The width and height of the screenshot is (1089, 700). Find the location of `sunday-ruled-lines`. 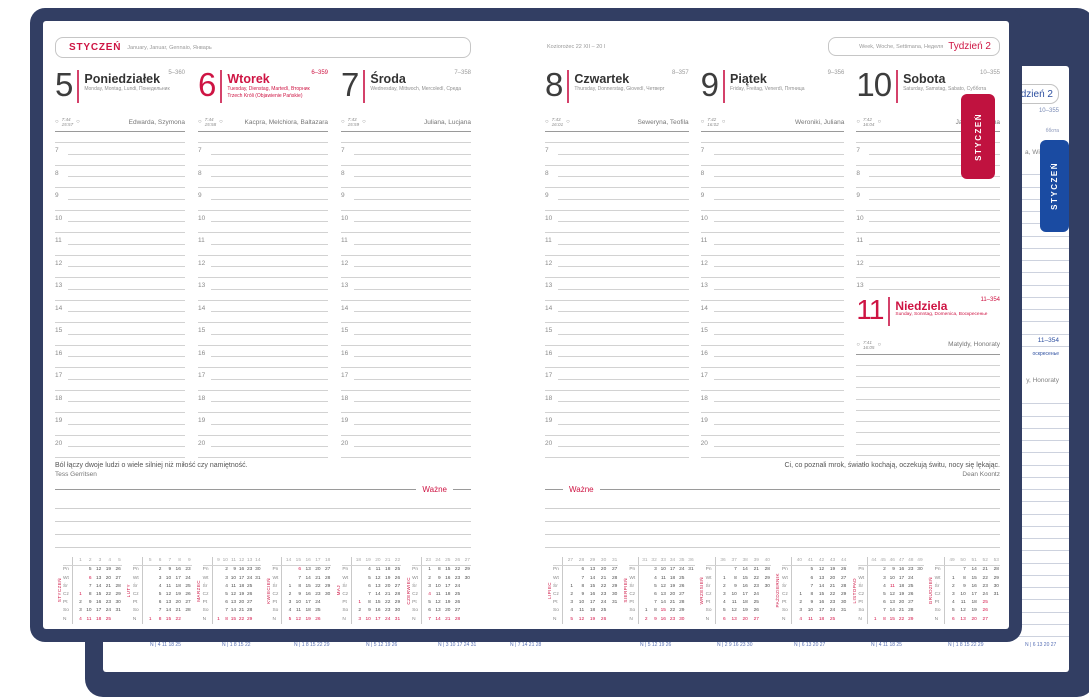

sunday-ruled-lines is located at coordinates (928, 405).